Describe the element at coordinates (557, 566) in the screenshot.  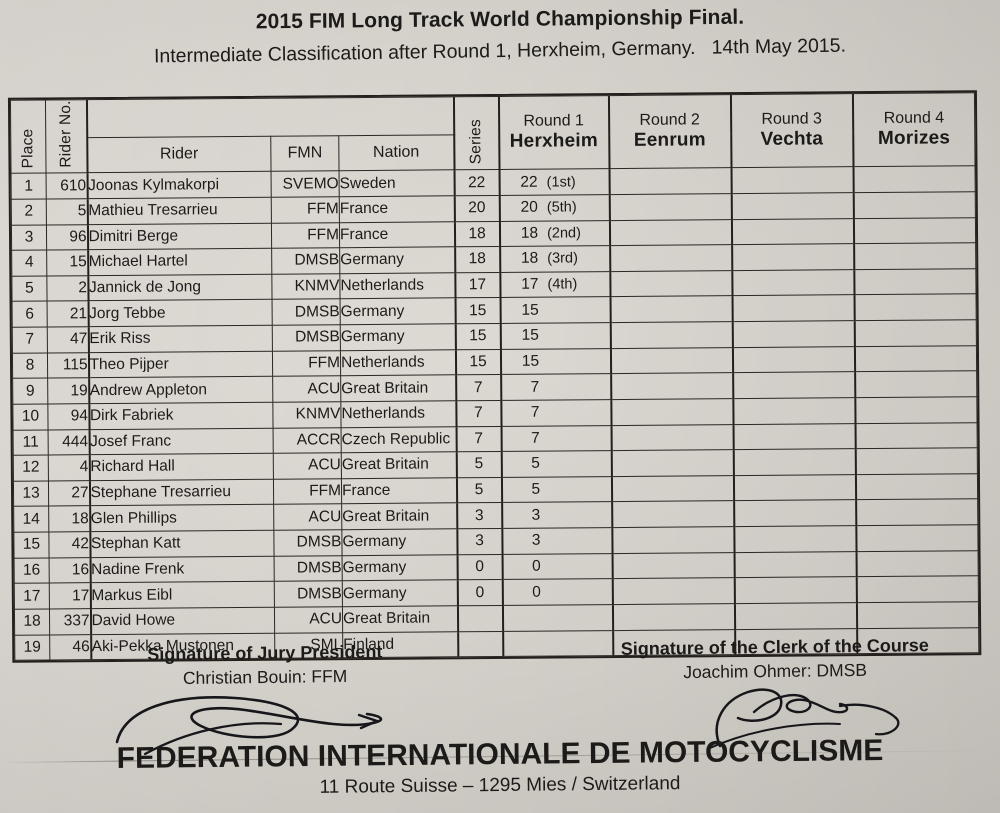
I see `cell-round-1: 0` at that location.